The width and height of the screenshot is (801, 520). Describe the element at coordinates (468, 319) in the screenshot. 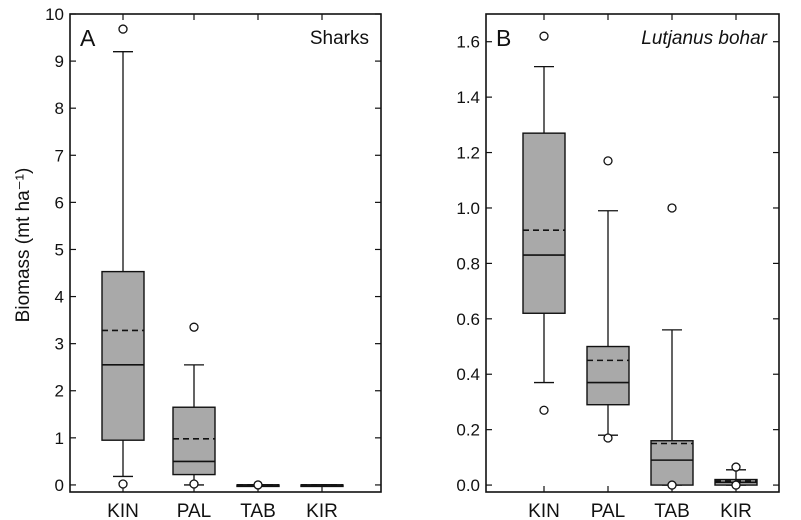

I see `y-tick-label: 0.6` at that location.